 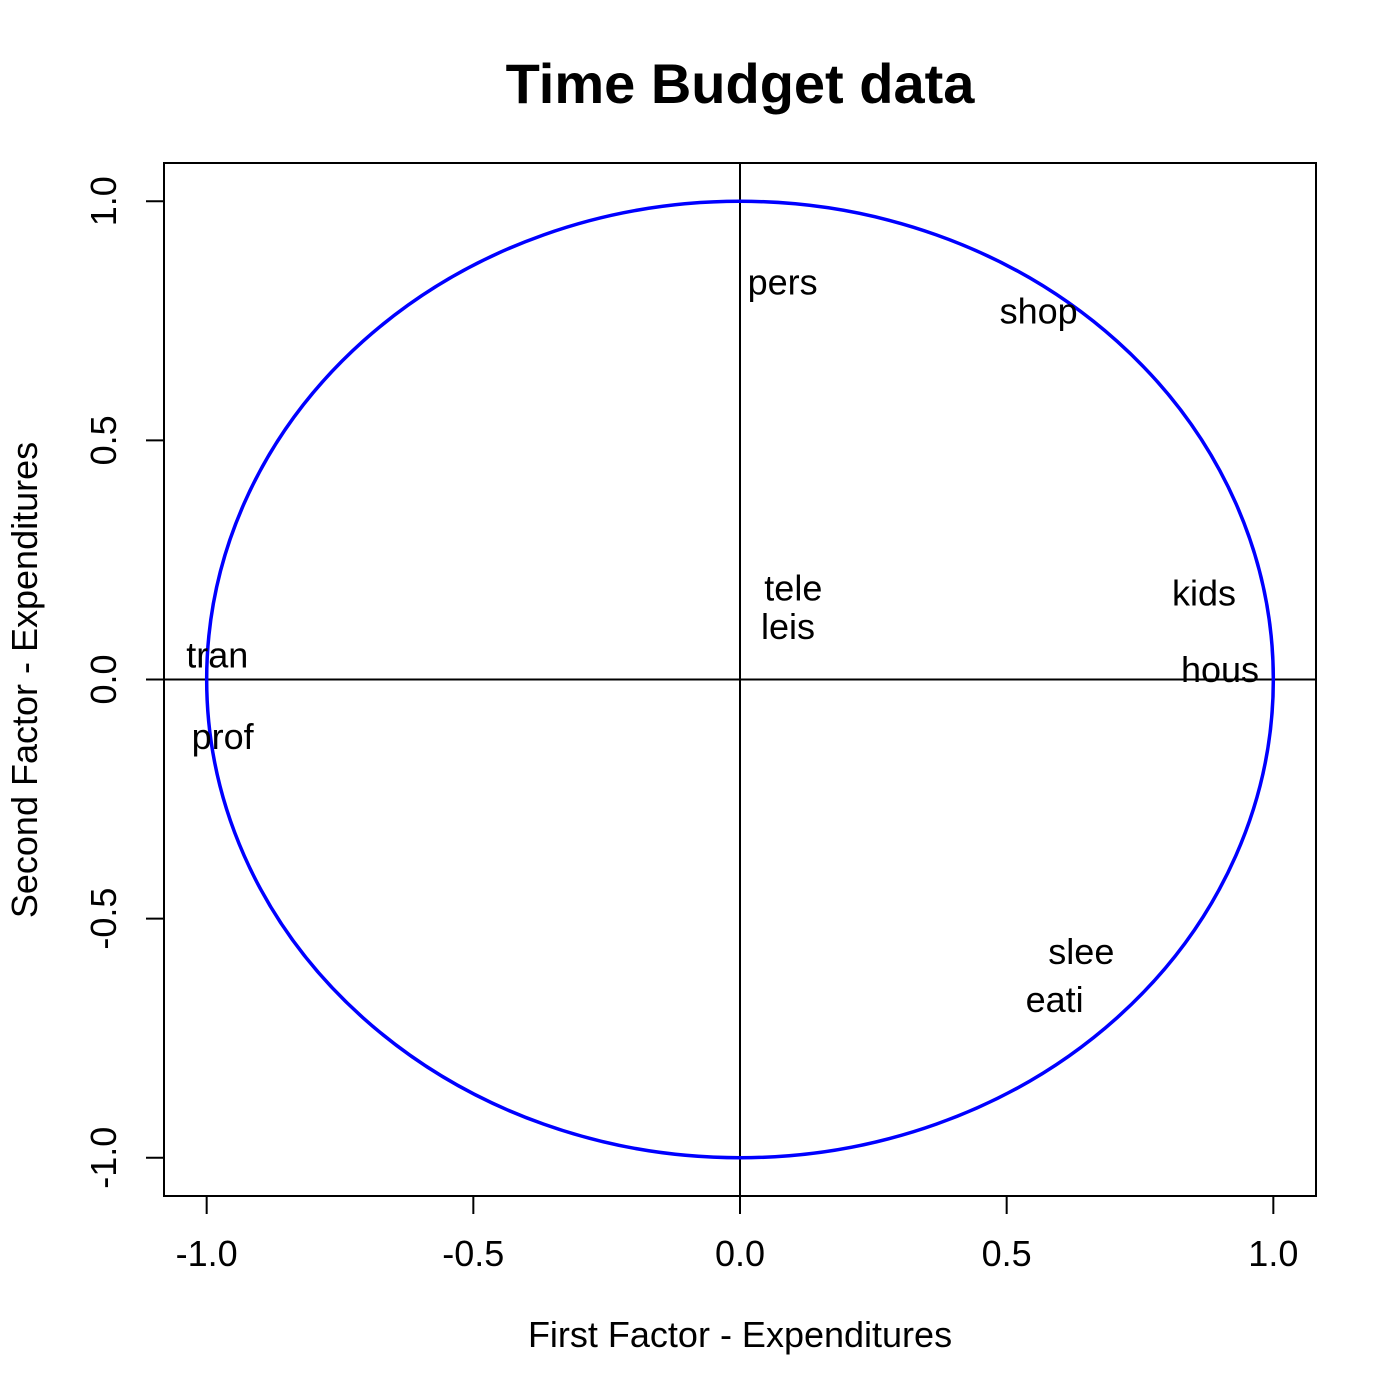 What do you see at coordinates (740, 1253) in the screenshot?
I see `x-tick-label: 0.0` at bounding box center [740, 1253].